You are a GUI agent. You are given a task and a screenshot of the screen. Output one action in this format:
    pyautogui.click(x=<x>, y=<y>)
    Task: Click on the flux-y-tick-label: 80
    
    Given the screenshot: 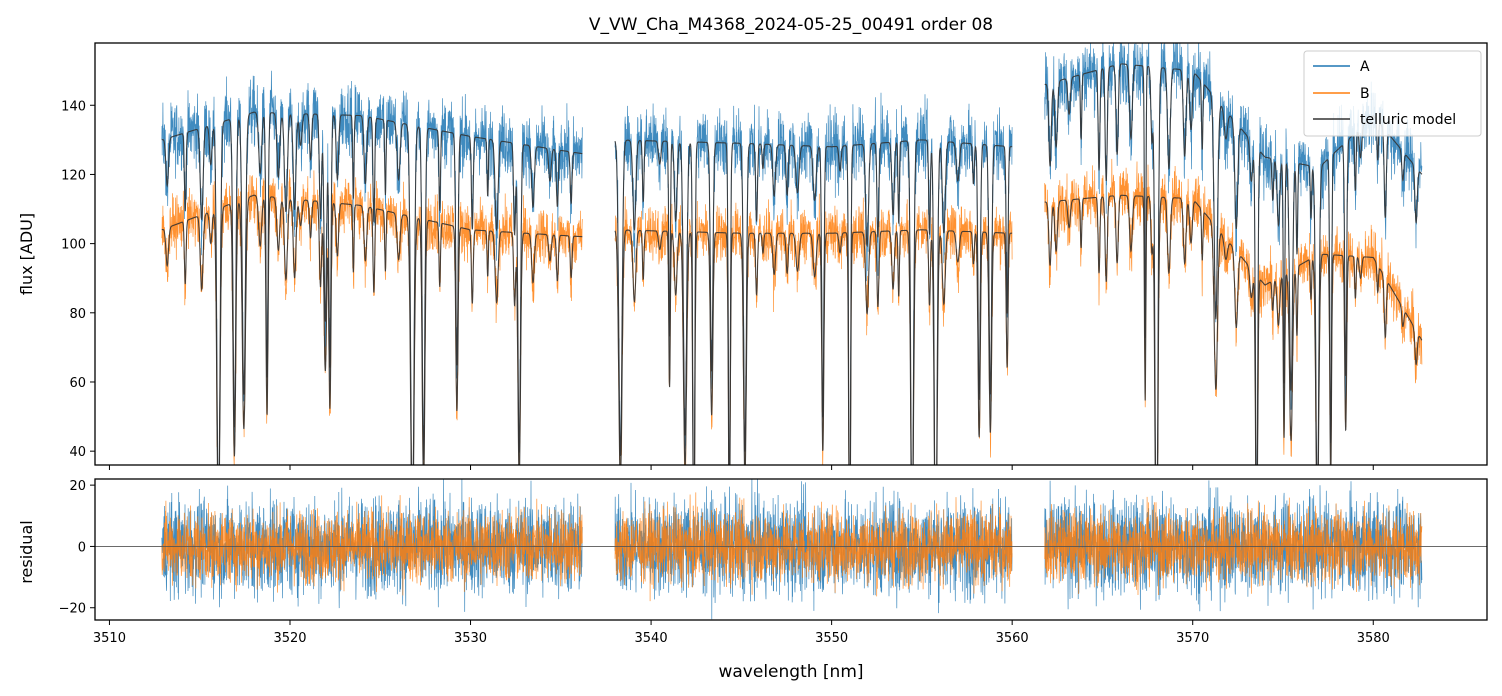 What is the action you would take?
    pyautogui.click(x=77, y=314)
    